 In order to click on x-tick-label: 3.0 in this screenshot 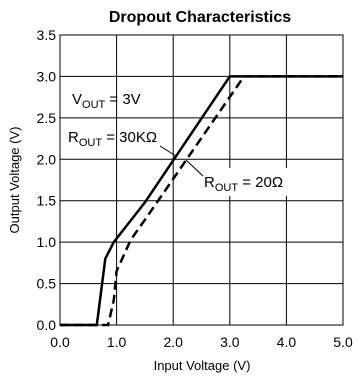, I will do `click(230, 342)`.